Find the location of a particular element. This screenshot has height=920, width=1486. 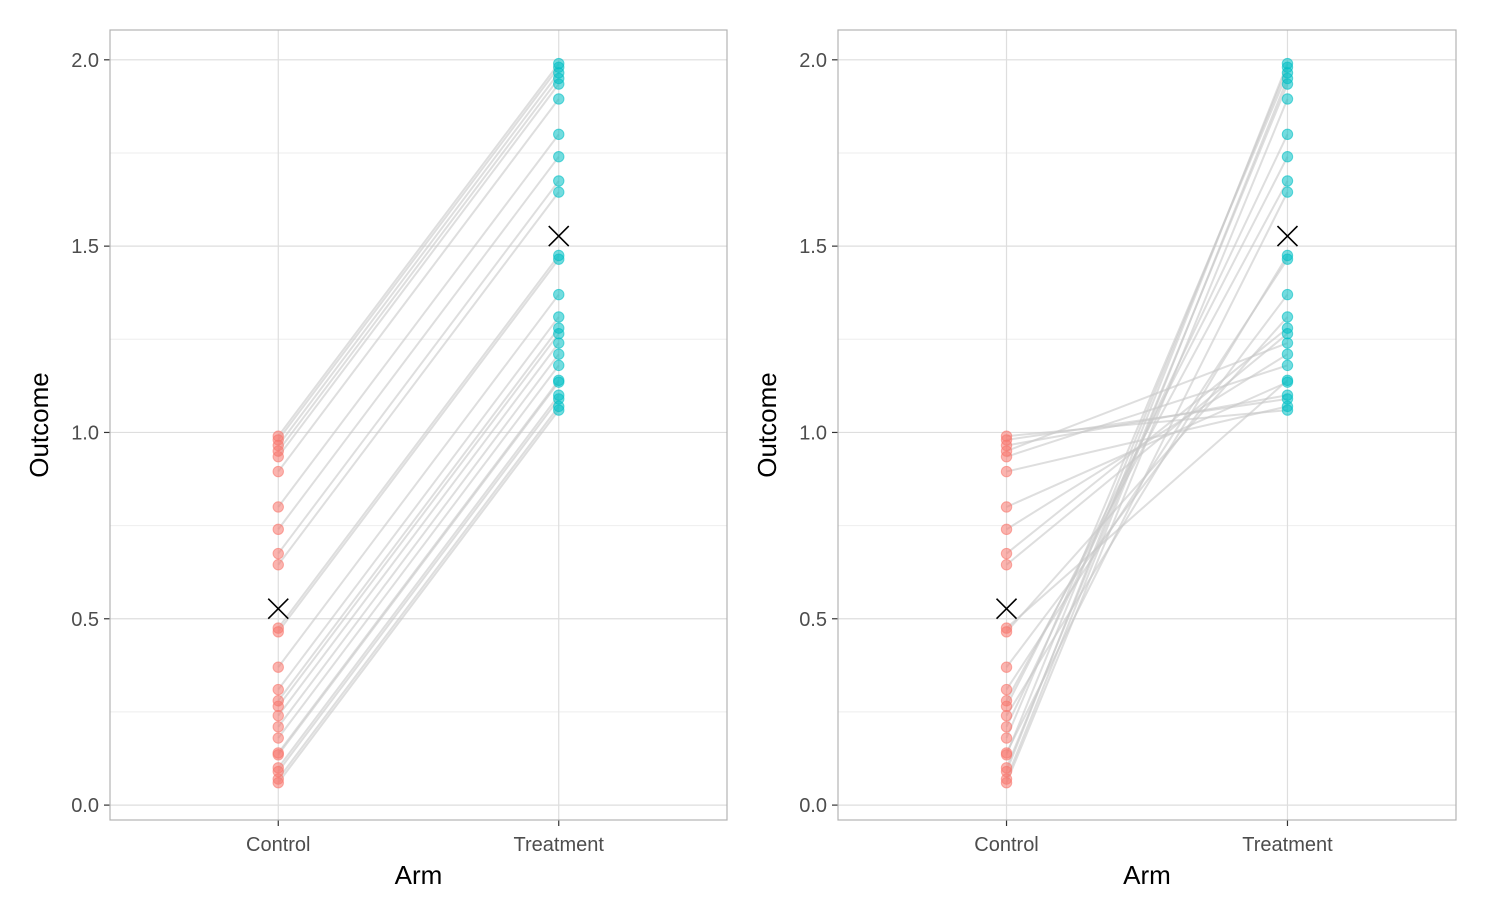

x-tick-label: Control is located at coordinates (278, 845).